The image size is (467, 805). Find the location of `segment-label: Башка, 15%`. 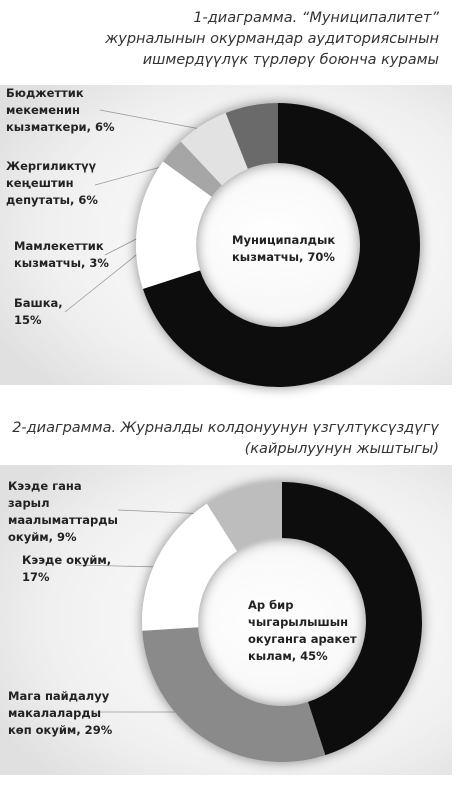

segment-label: Башка, 15% is located at coordinates (38, 311).